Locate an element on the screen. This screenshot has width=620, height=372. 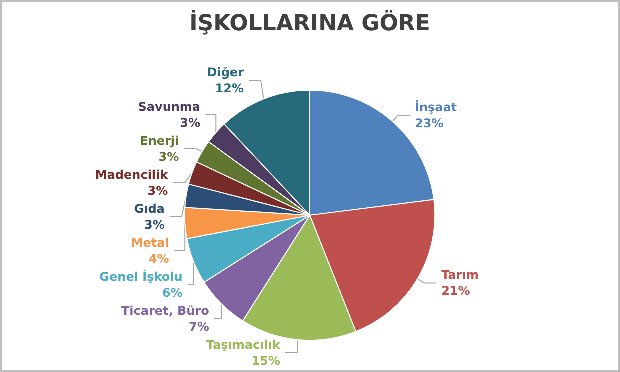
data-label: 15% is located at coordinates (266, 361).